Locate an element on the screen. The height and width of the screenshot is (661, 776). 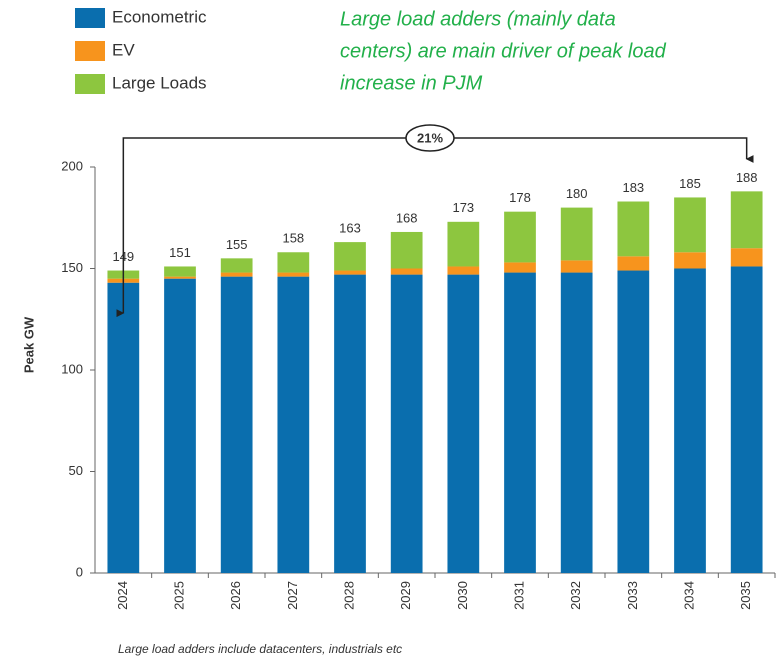
legend-label: Econometric is located at coordinates (159, 16).